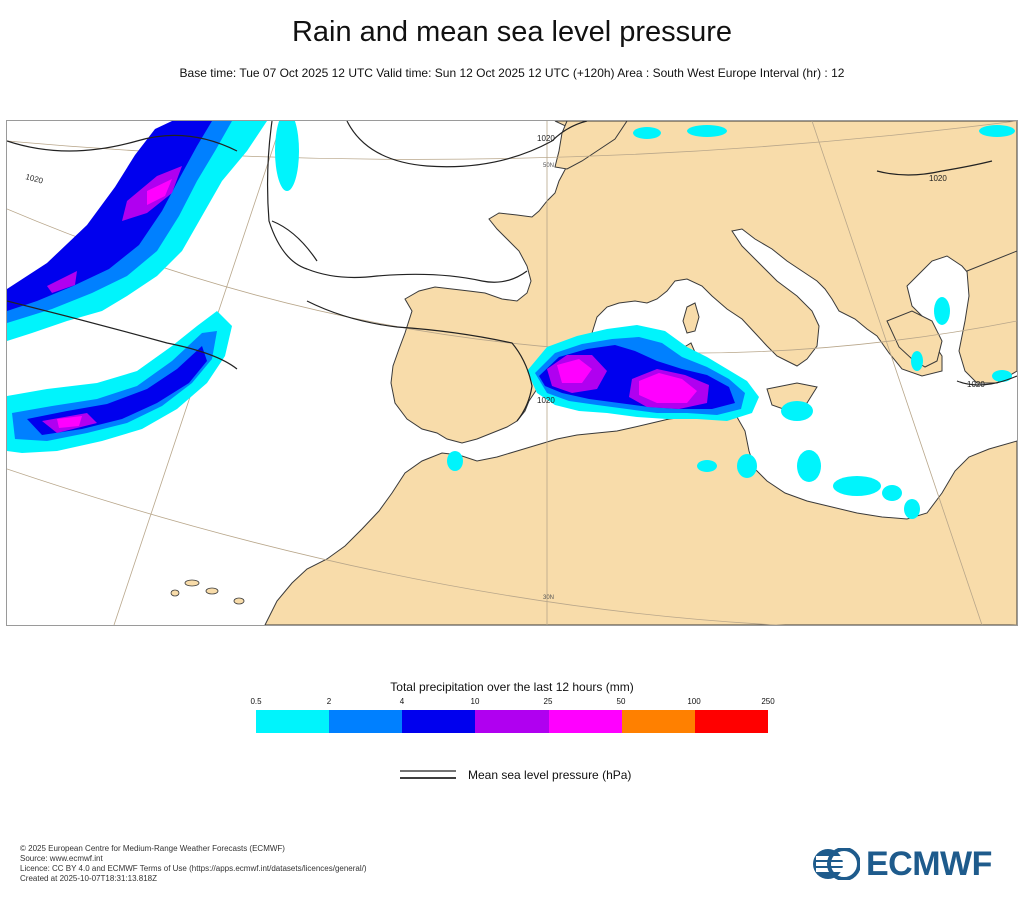  What do you see at coordinates (548, 166) in the screenshot?
I see `graticule-label-50n: 50N` at bounding box center [548, 166].